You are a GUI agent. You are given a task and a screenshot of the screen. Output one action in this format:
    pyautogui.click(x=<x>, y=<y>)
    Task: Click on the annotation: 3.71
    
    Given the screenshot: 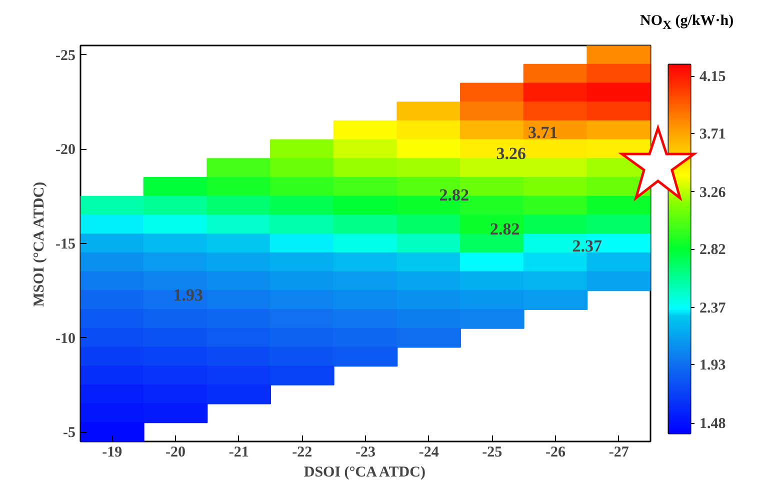 What is the action you would take?
    pyautogui.click(x=543, y=132)
    